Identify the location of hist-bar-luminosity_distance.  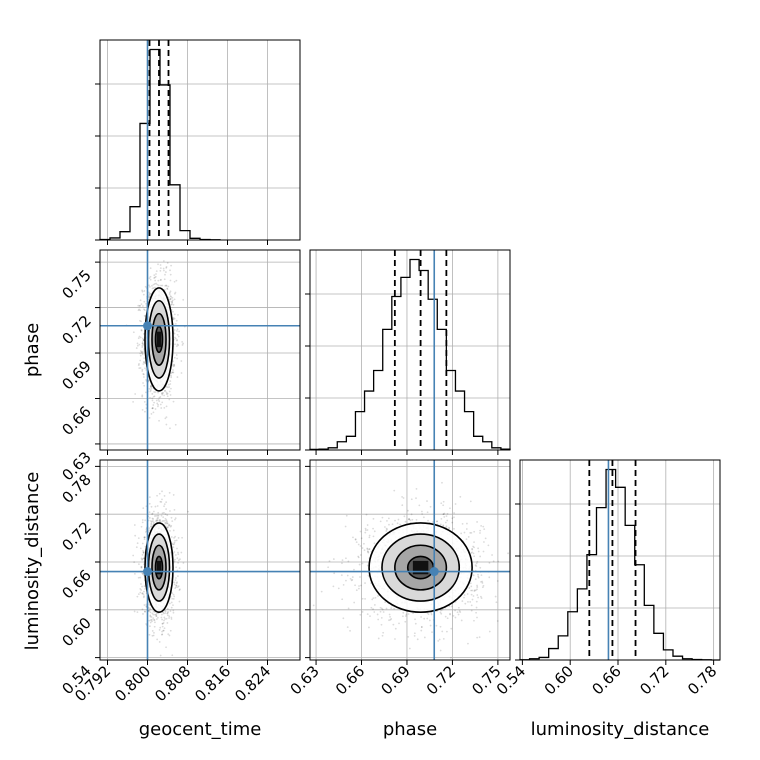
(554, 654).